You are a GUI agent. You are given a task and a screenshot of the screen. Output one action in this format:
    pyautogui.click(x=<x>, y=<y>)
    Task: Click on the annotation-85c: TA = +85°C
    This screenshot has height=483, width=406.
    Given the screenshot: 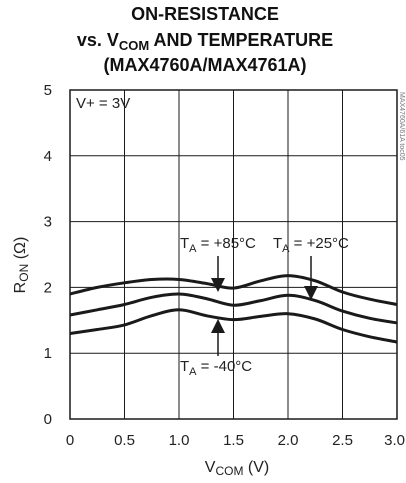 What is the action you would take?
    pyautogui.click(x=218, y=245)
    